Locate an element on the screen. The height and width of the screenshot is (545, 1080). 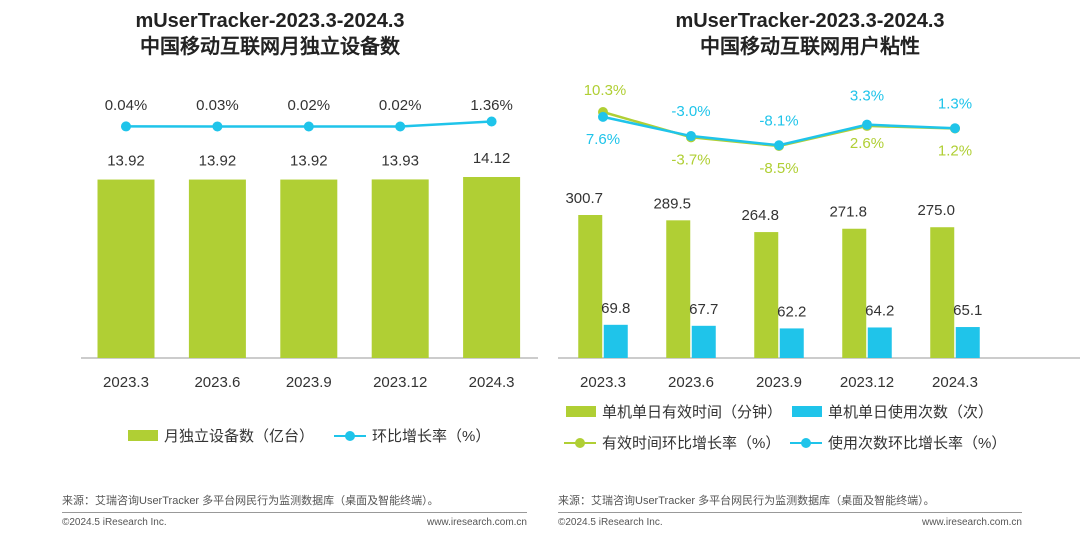
left-site-url: www.iresearch.com.cn is located at coordinates (476, 522).